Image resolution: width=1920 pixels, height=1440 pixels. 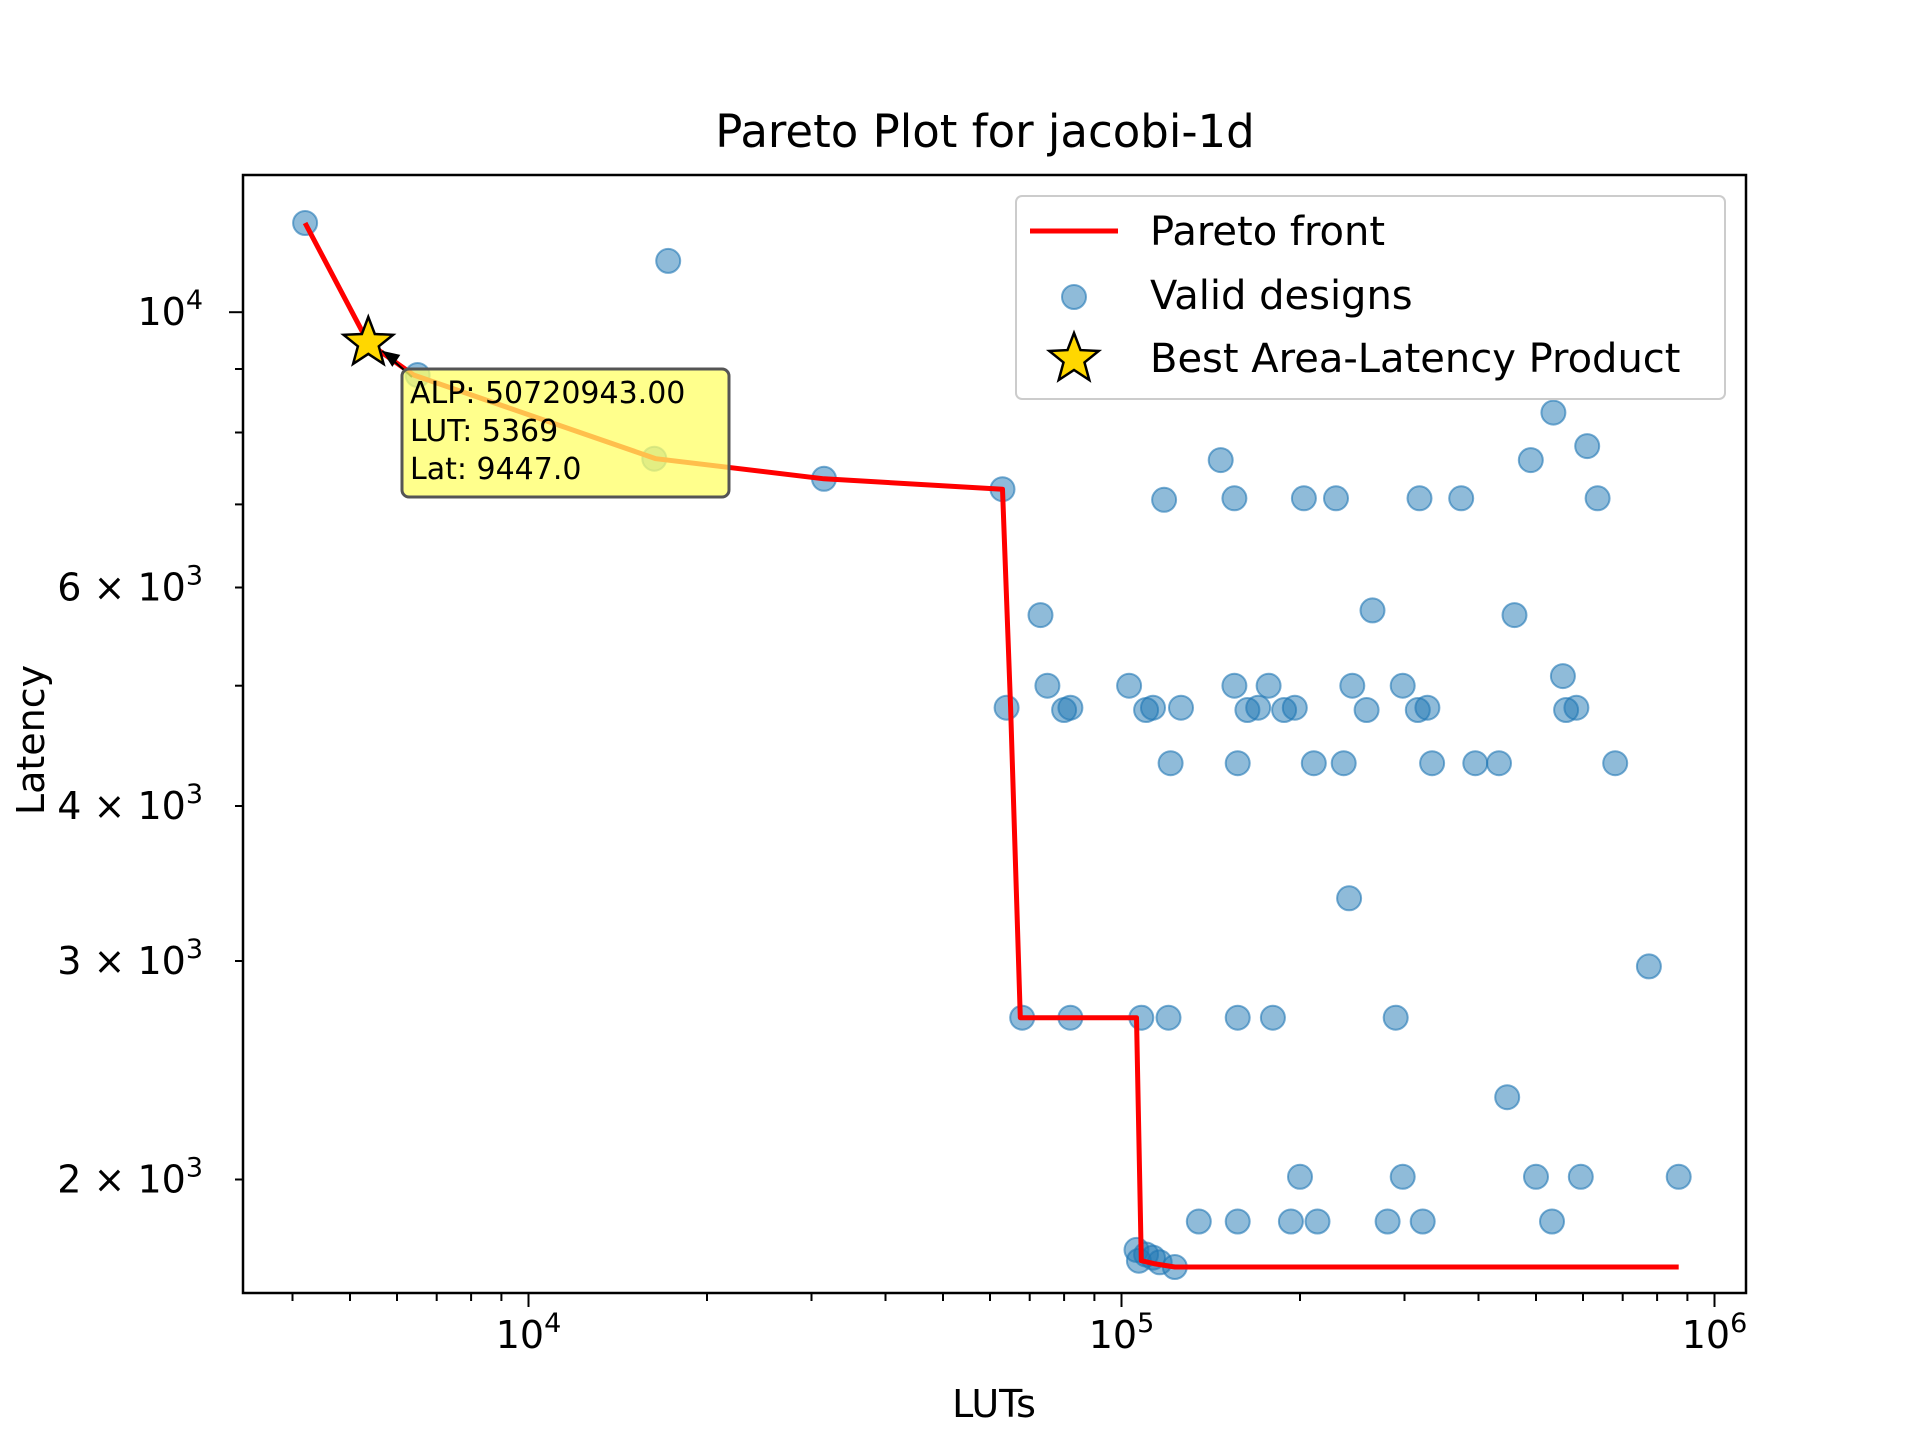 What do you see at coordinates (495, 469) in the screenshot?
I see `annotation-line: Lat: 9447.0` at bounding box center [495, 469].